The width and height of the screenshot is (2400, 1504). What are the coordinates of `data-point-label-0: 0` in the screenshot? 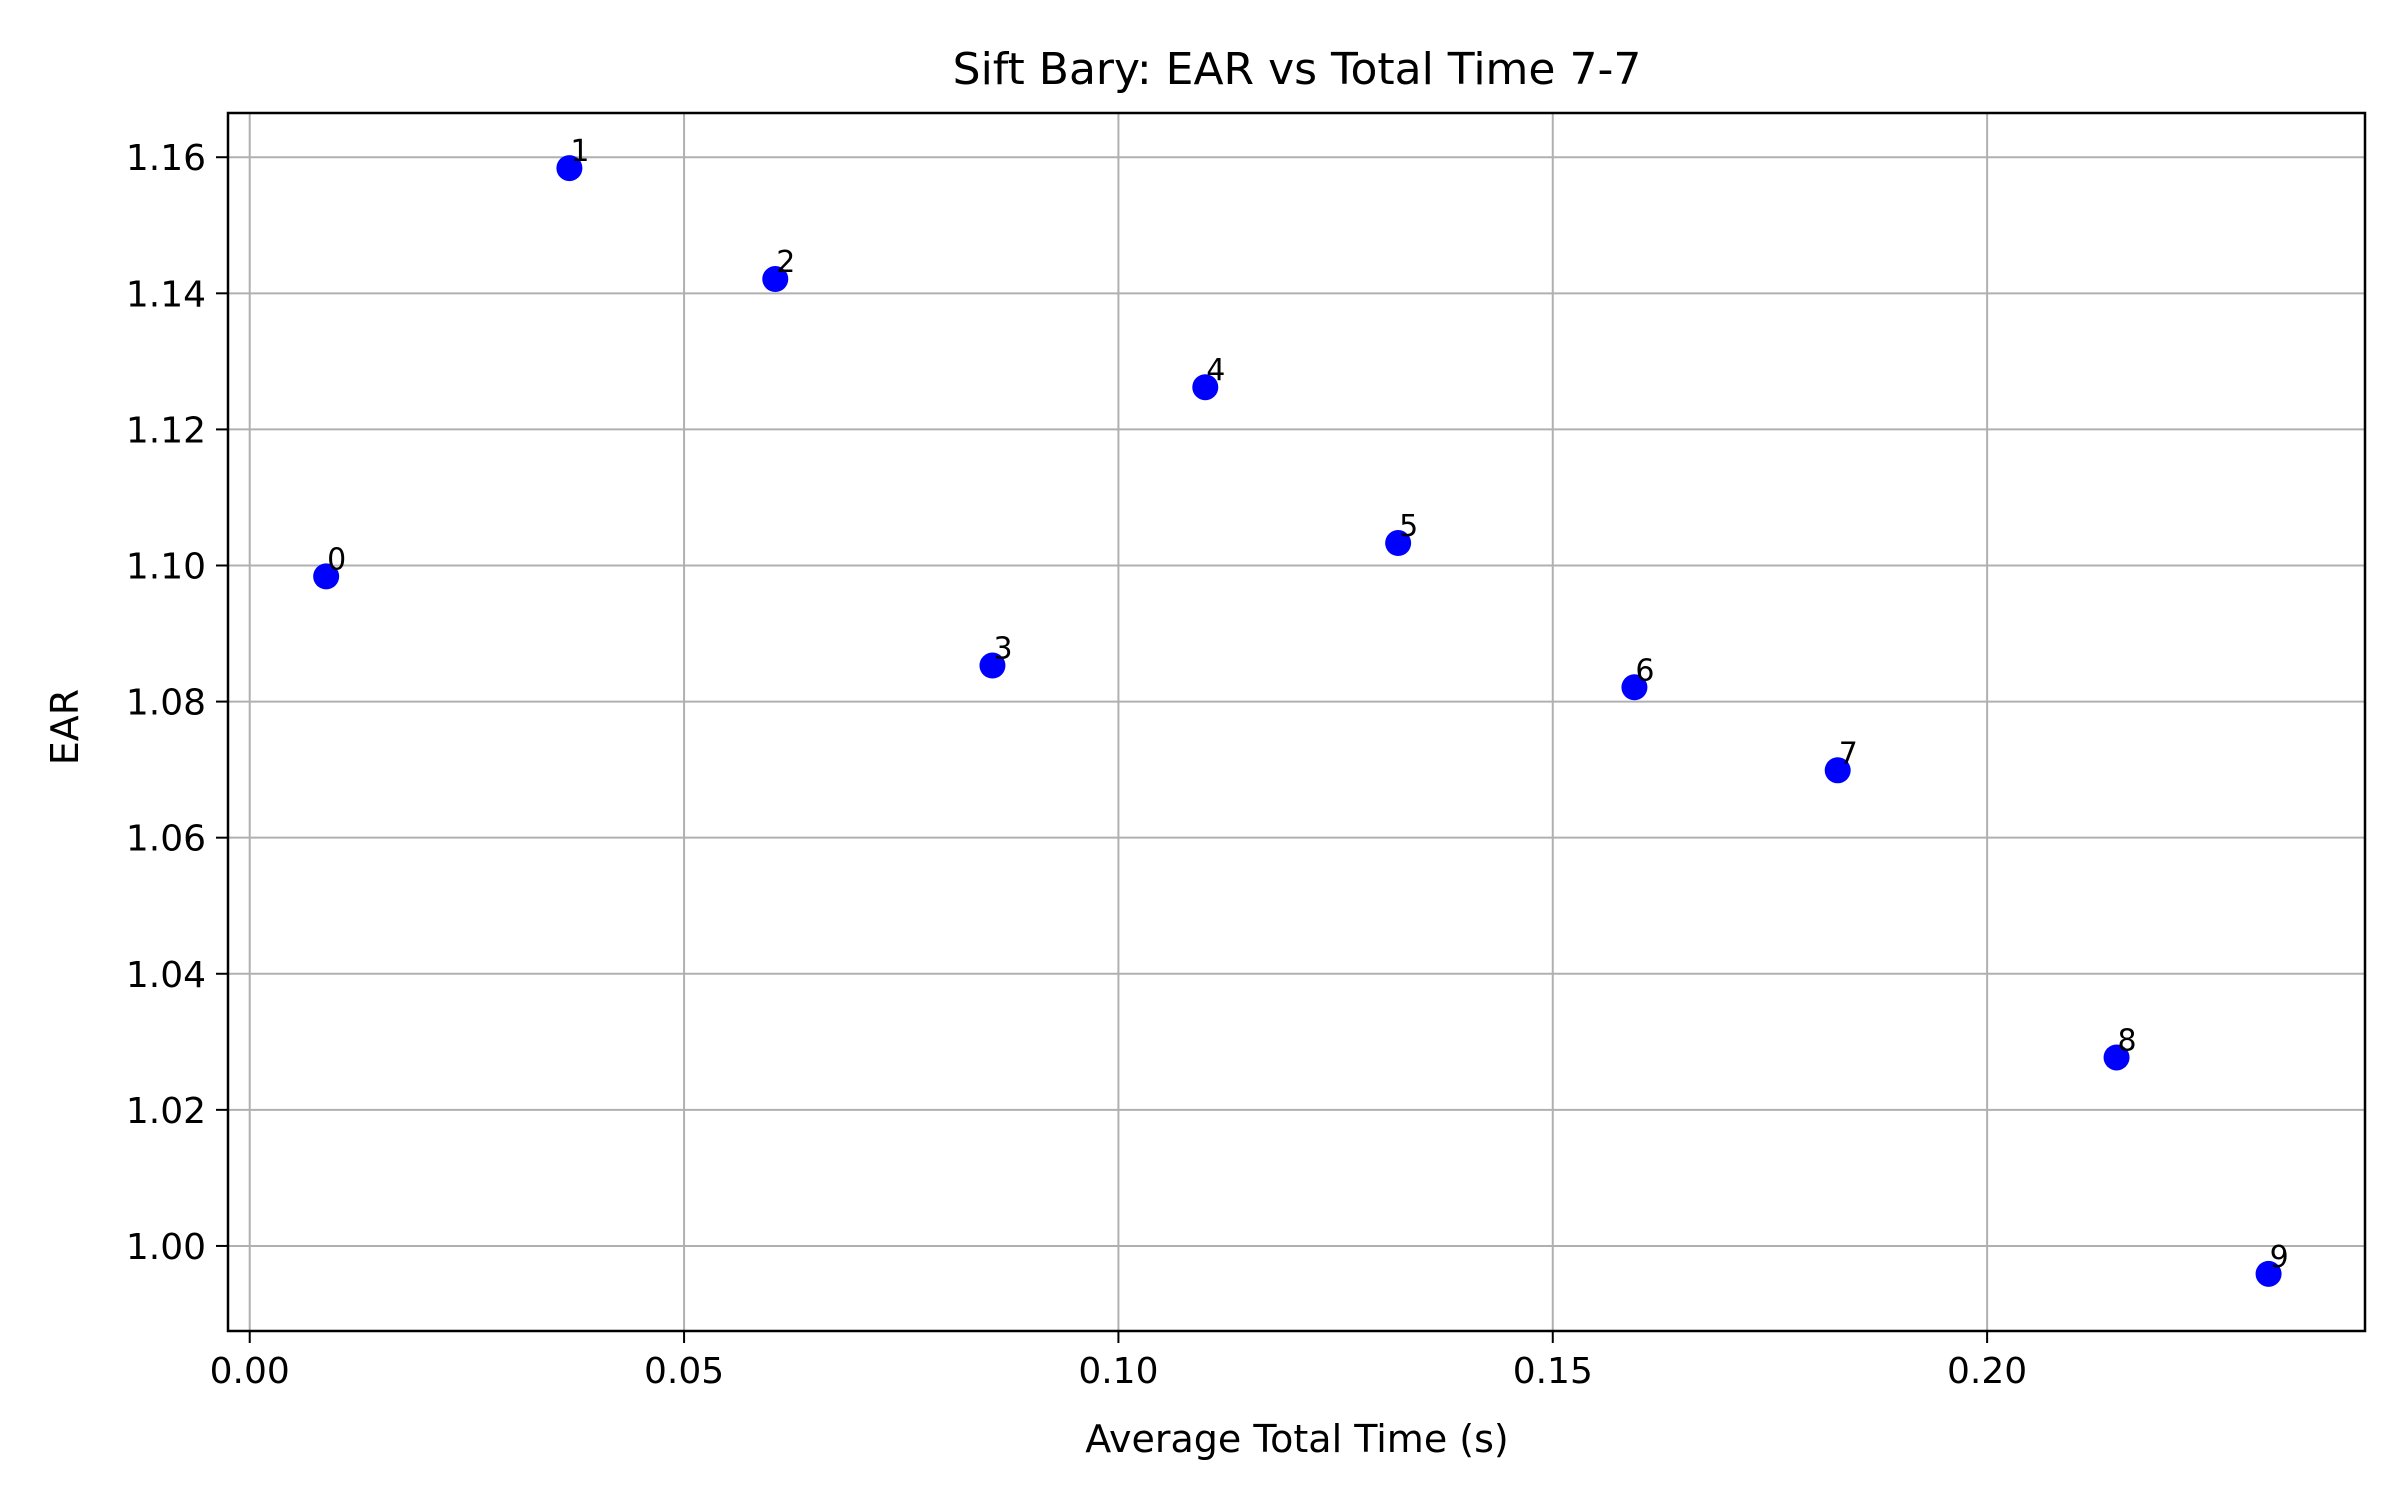 It's located at (336, 559).